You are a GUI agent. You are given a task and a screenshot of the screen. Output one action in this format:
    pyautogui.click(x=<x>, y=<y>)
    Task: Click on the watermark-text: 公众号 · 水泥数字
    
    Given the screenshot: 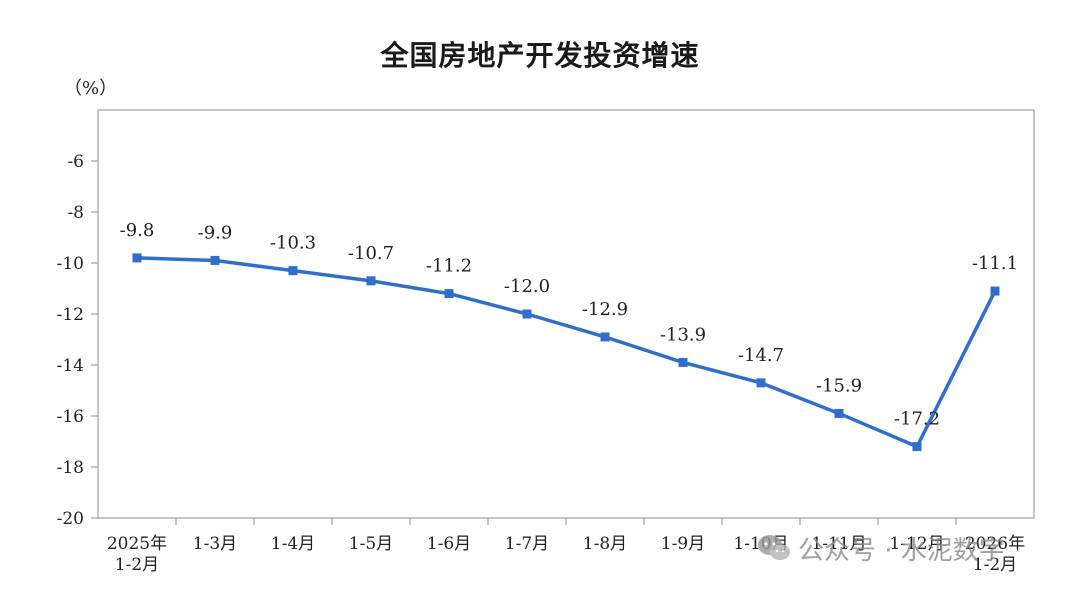 What is the action you would take?
    pyautogui.click(x=901, y=550)
    